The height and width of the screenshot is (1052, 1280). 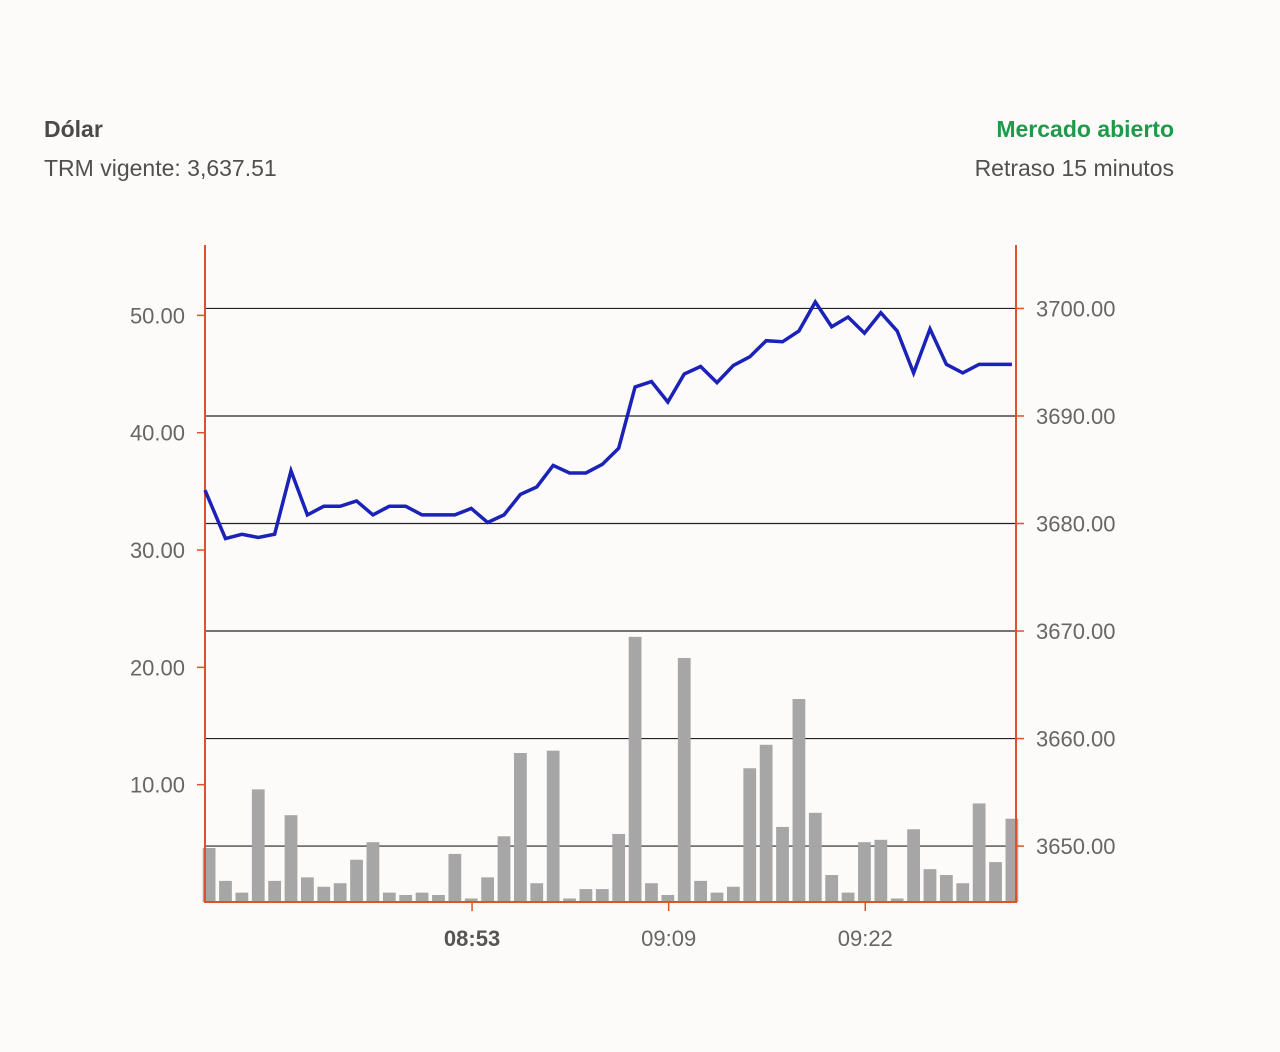 I want to click on header-left: Dólar TRM vigente: 3,637.51, so click(x=160, y=149).